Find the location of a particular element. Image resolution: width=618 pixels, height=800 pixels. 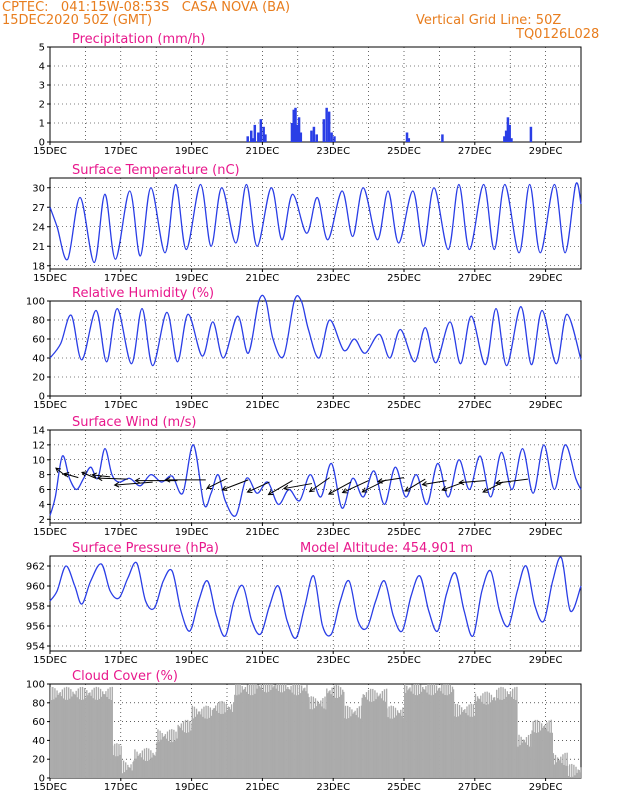

x-tick-label: 25DEC is located at coordinates (404, 660).